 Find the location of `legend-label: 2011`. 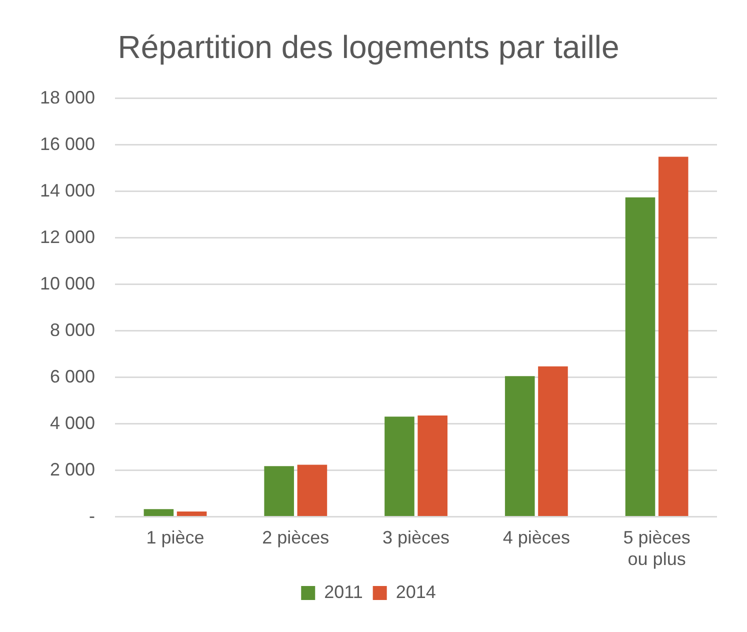

legend-label: 2011 is located at coordinates (343, 592).